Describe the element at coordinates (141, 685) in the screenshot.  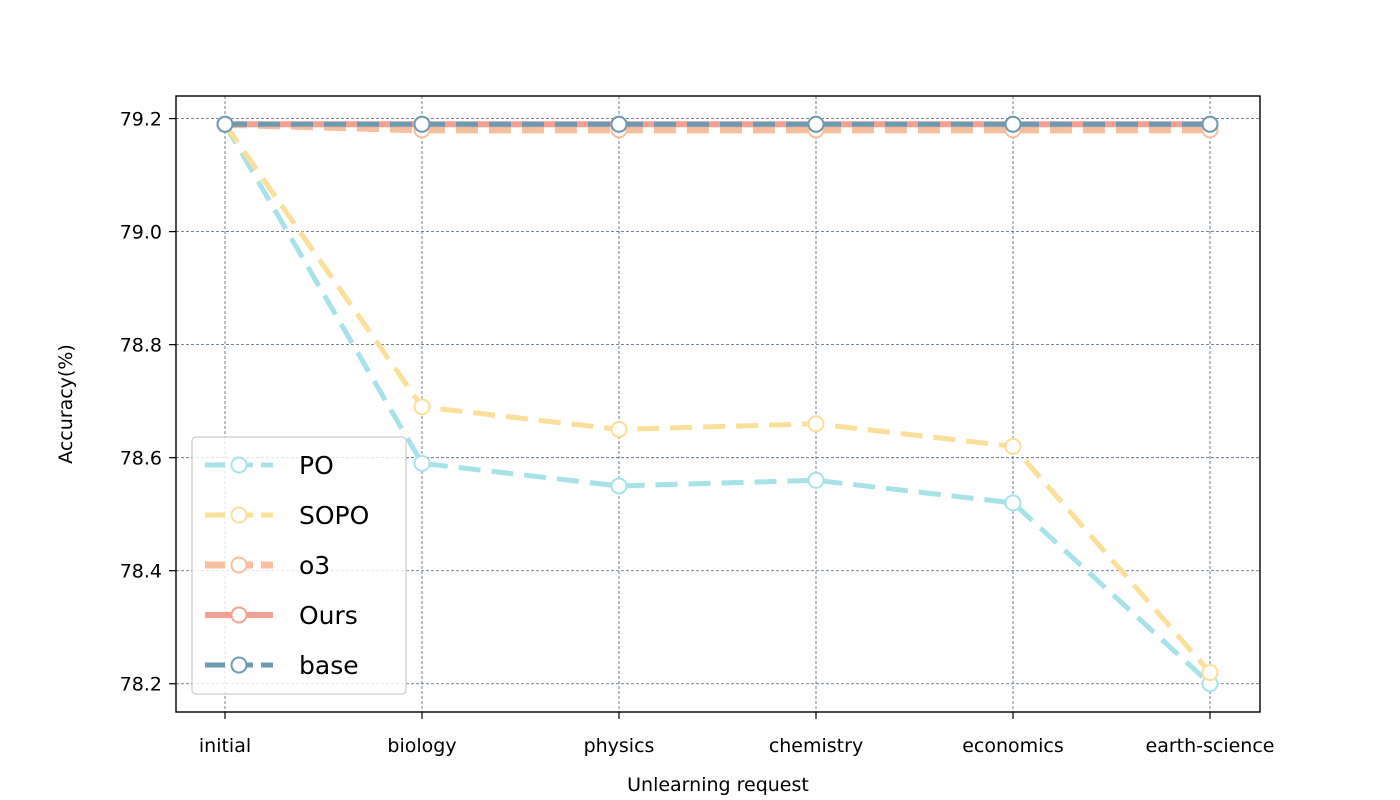
I see `y-tick-label: 78.2` at that location.